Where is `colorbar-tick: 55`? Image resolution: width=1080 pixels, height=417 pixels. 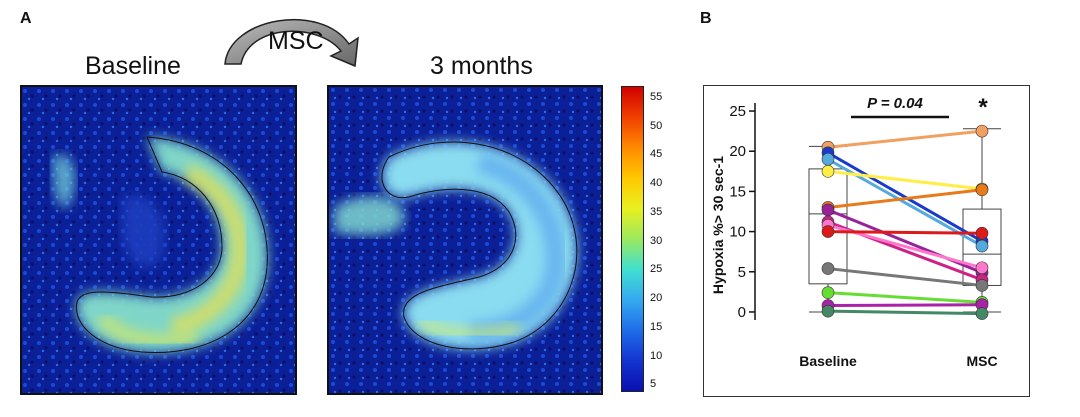 colorbar-tick: 55 is located at coordinates (656, 97).